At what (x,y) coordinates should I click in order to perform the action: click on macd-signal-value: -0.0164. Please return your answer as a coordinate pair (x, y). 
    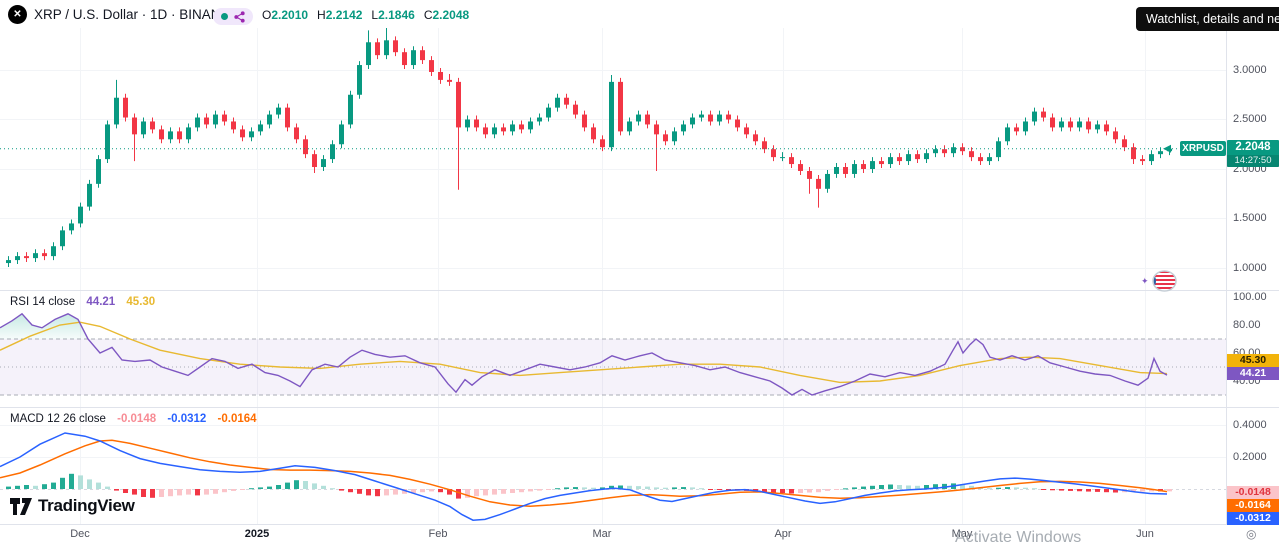
    Looking at the image, I should click on (237, 419).